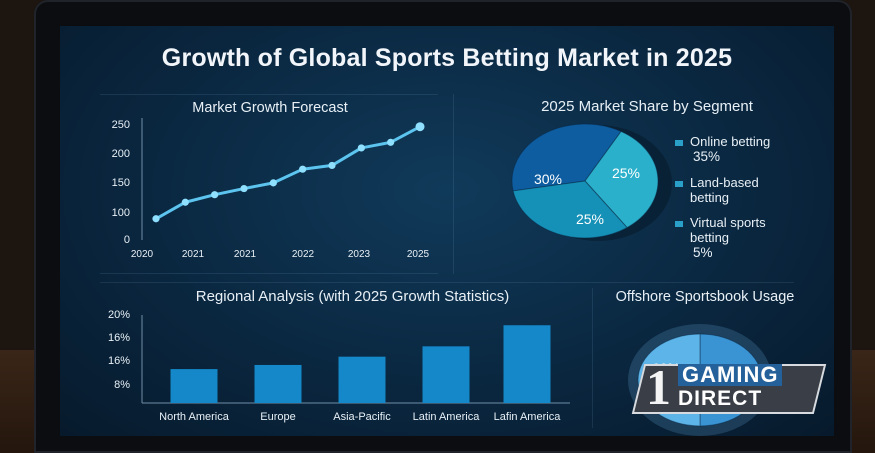 The height and width of the screenshot is (453, 875). I want to click on line-y-tick-label: 150, so click(121, 183).